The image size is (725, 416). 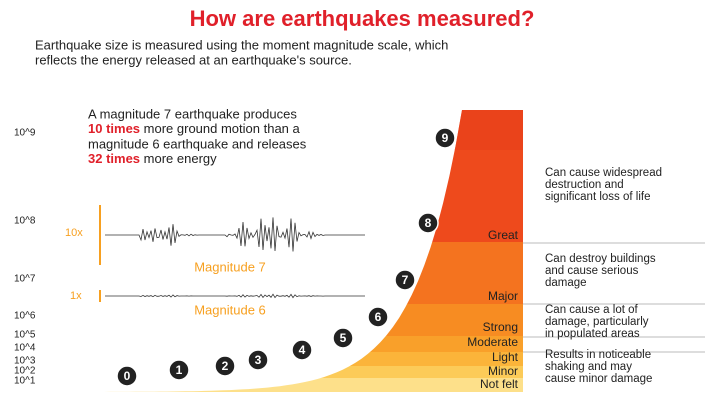 I want to click on y-axis-label: 10^8, so click(x=25, y=221).